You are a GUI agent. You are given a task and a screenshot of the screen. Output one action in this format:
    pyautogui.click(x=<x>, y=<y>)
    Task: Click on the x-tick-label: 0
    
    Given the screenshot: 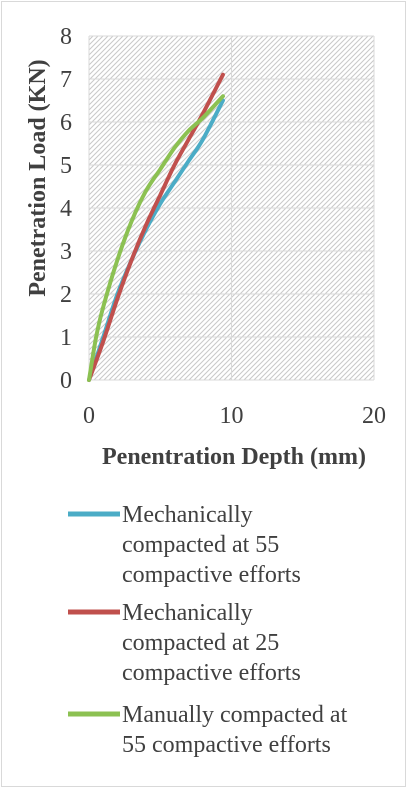 What is the action you would take?
    pyautogui.click(x=89, y=416)
    